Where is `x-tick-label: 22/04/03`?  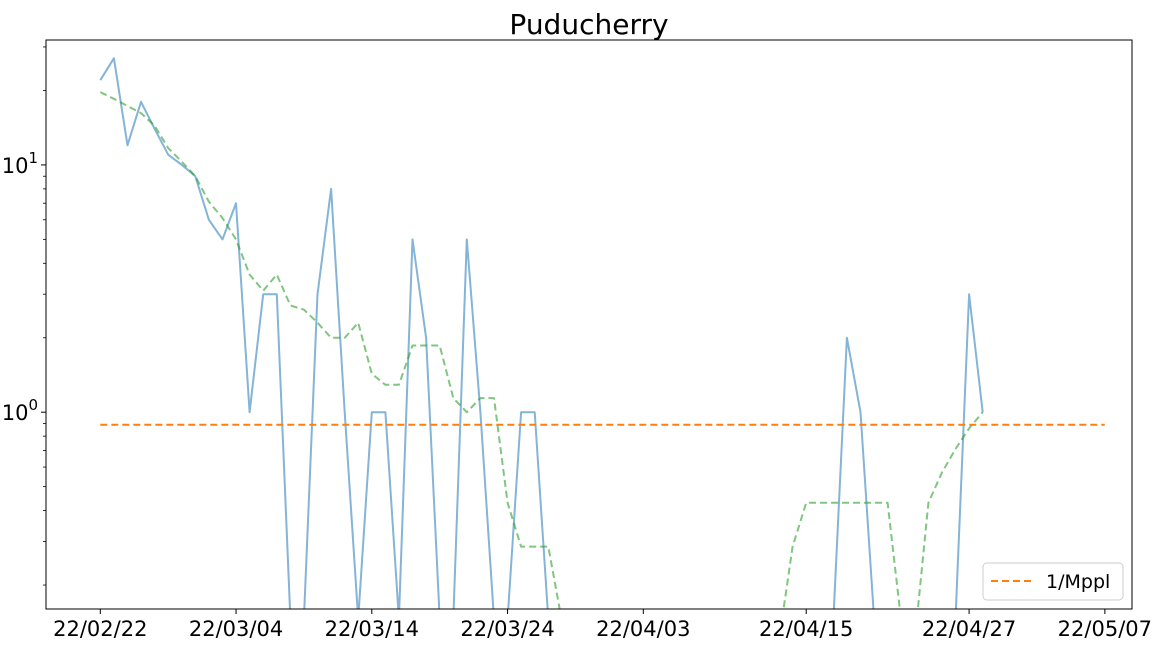 x-tick-label: 22/04/03 is located at coordinates (643, 629).